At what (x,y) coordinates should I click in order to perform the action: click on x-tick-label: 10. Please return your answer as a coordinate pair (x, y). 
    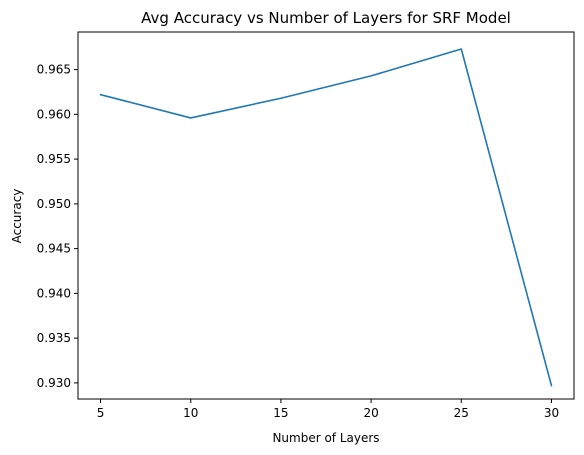
    Looking at the image, I should click on (190, 413).